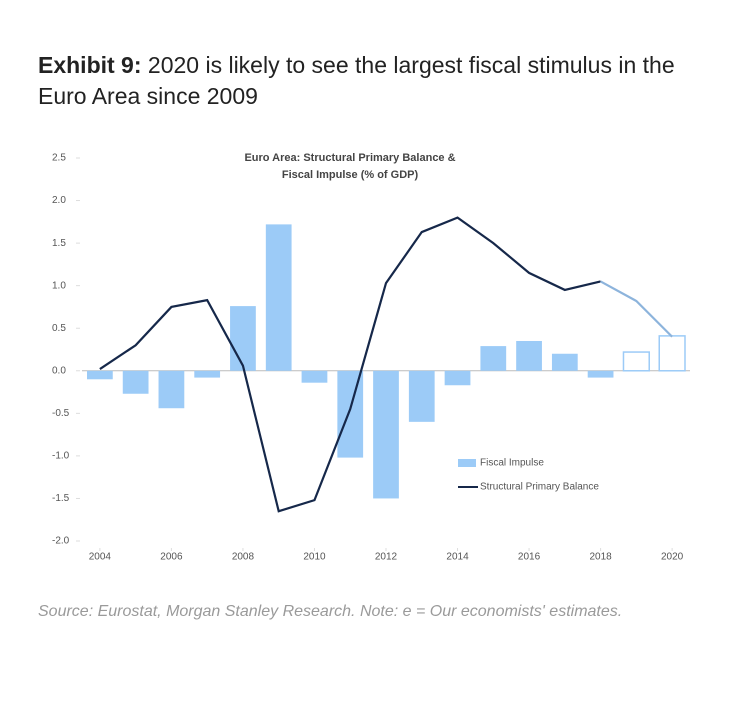 This screenshot has width=750, height=711. Describe the element at coordinates (59, 370) in the screenshot. I see `y-tick-label: 0.0` at that location.